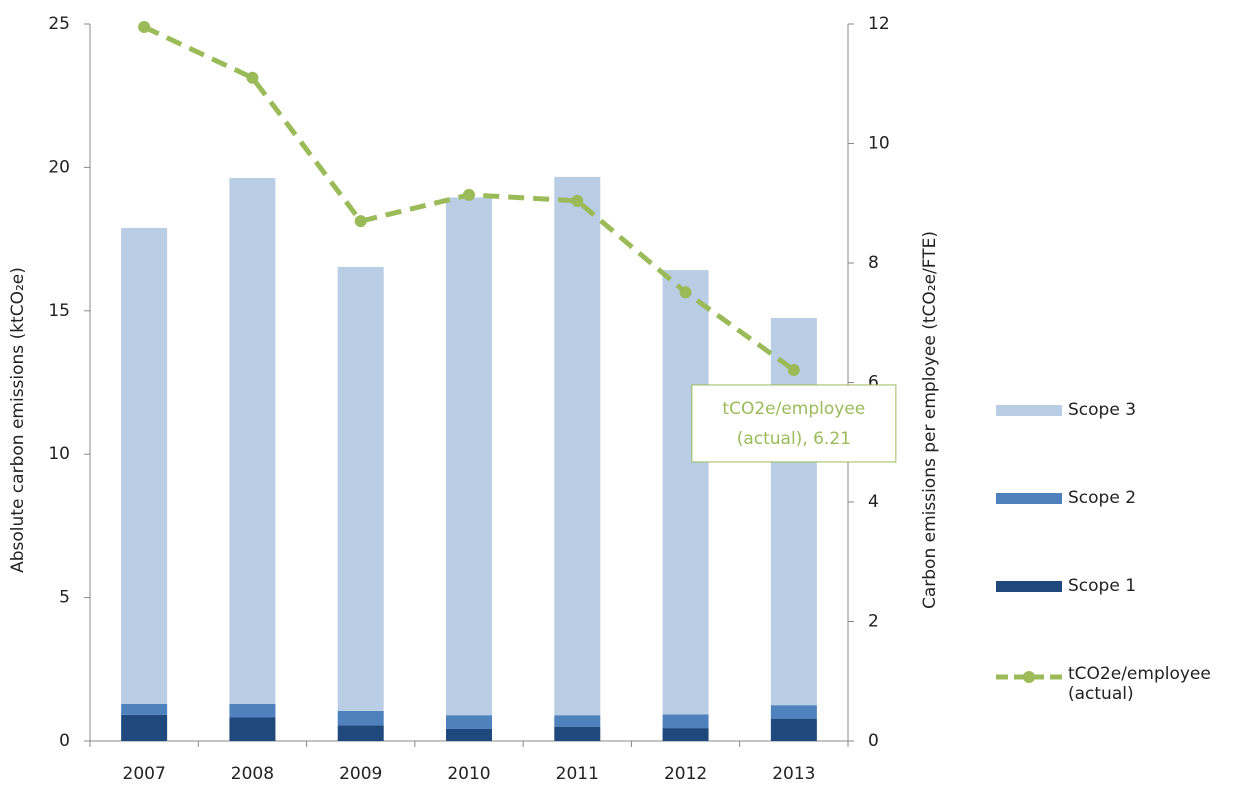  What do you see at coordinates (59, 454) in the screenshot?
I see `y-tick-label: 10` at bounding box center [59, 454].